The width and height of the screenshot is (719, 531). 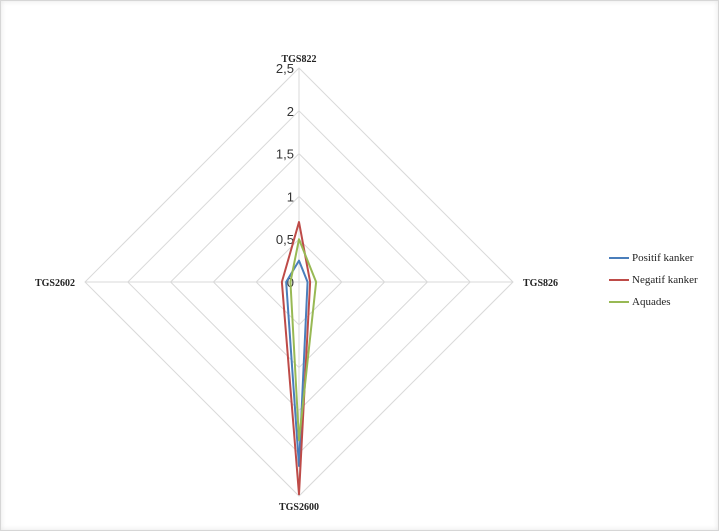 What do you see at coordinates (55, 283) in the screenshot?
I see `axis-title-tgs2602: TGS2602` at bounding box center [55, 283].